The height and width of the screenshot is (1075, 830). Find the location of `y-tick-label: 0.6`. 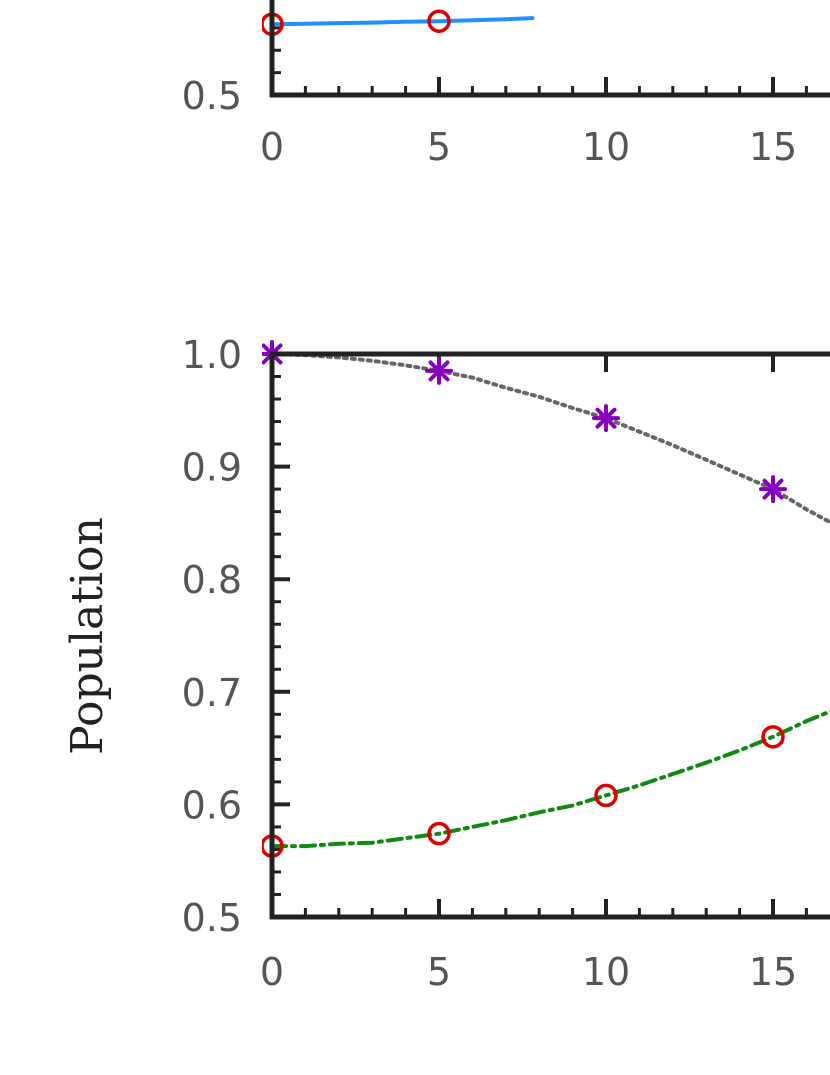

y-tick-label: 0.6 is located at coordinates (212, 805).